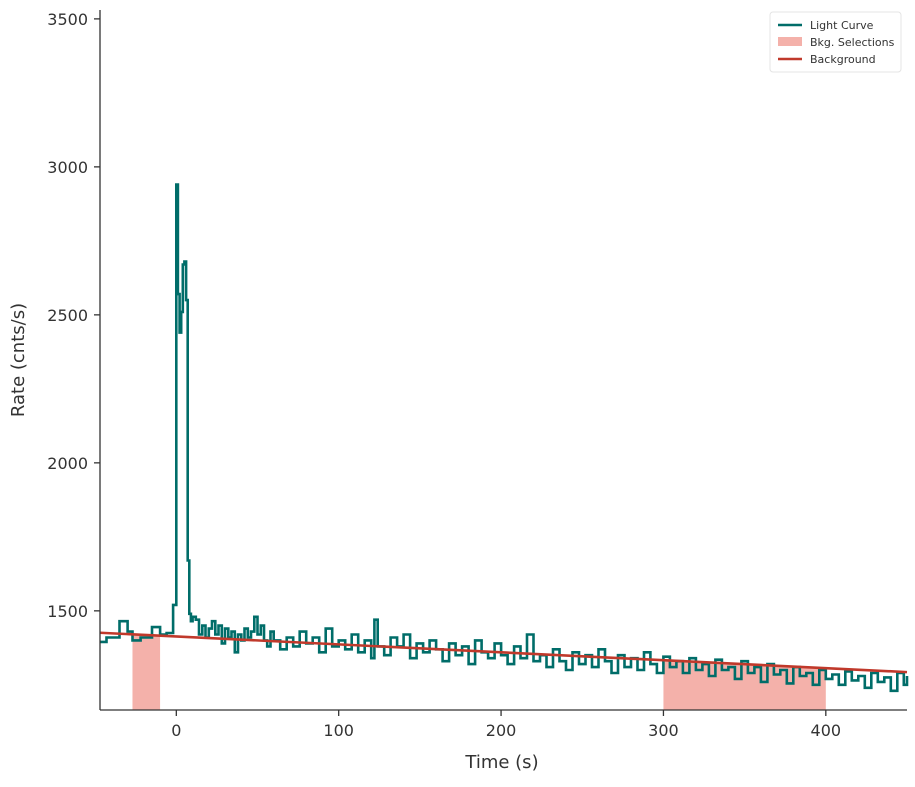 The width and height of the screenshot is (915, 787). I want to click on y-axis-label: Rate (cnts/s), so click(18, 360).